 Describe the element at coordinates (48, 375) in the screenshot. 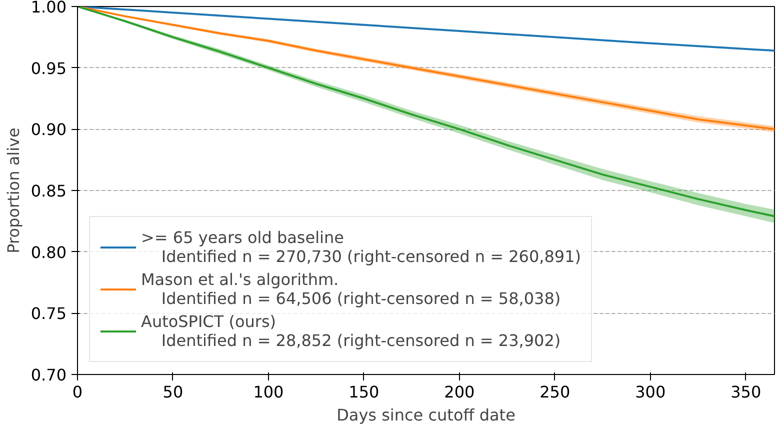

I see `y-tick-label: 0.70` at that location.